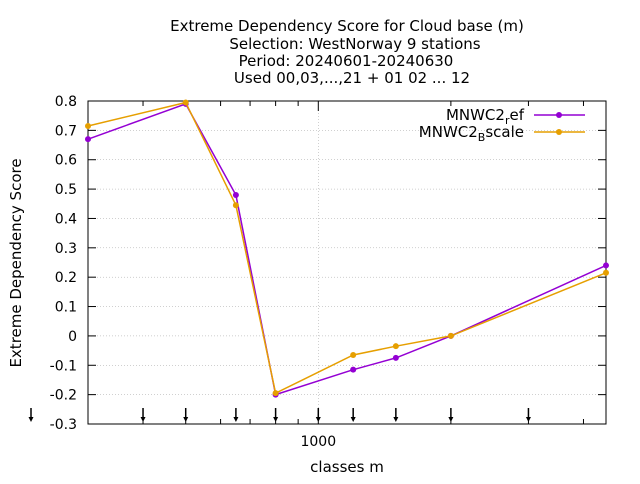  I want to click on y-tick-label: -0.2, so click(63, 396).